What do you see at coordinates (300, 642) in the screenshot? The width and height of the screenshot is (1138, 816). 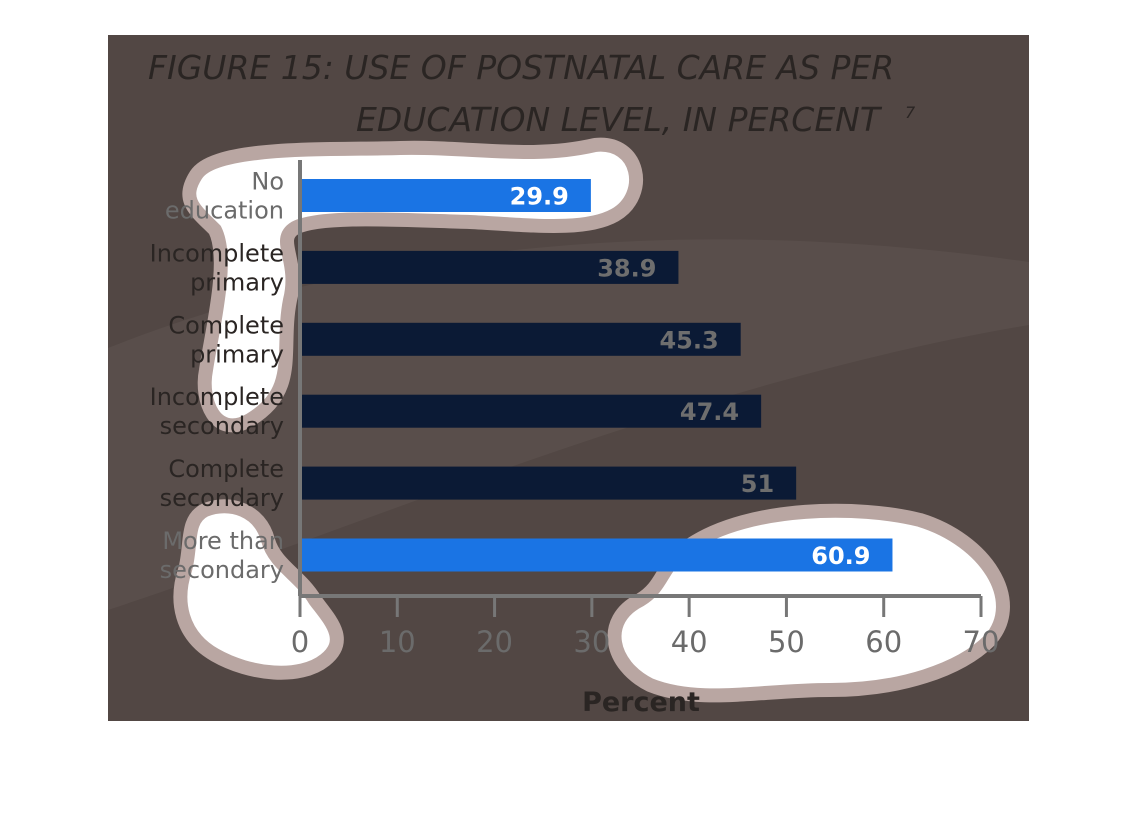 I see `x-tick-label: 0` at bounding box center [300, 642].